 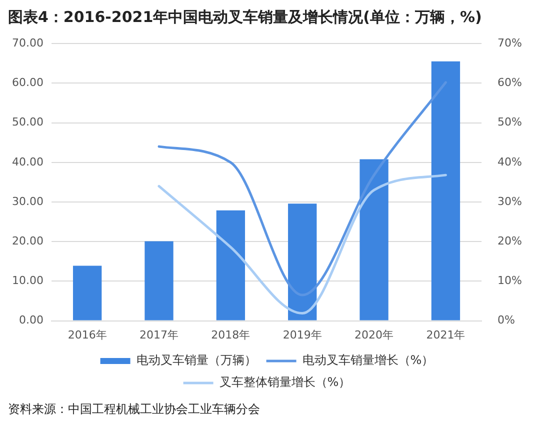 What do you see at coordinates (159, 335) in the screenshot?
I see `x-tick-label: 2017年` at bounding box center [159, 335].